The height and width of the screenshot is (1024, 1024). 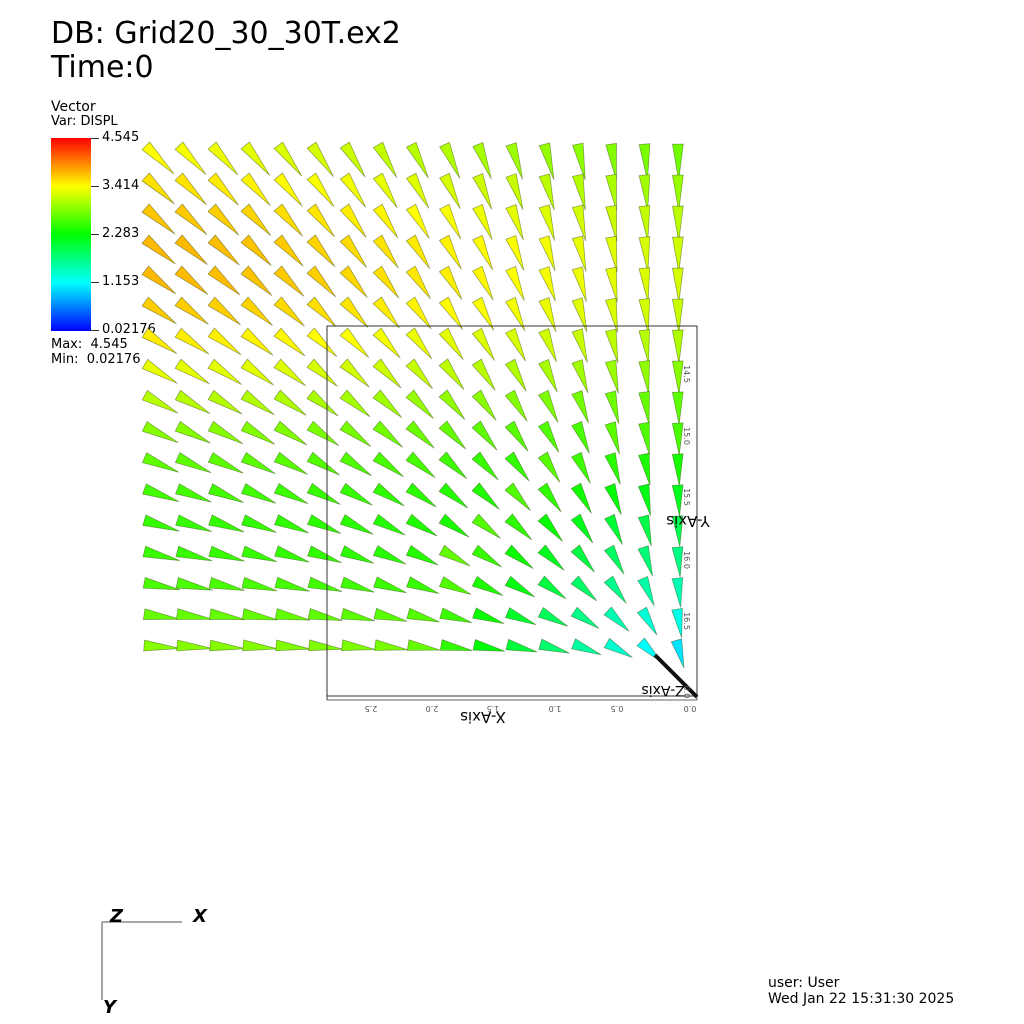 I want to click on timestamp-label: Wed Jan 22 15:31:30 2025, so click(x=861, y=999).